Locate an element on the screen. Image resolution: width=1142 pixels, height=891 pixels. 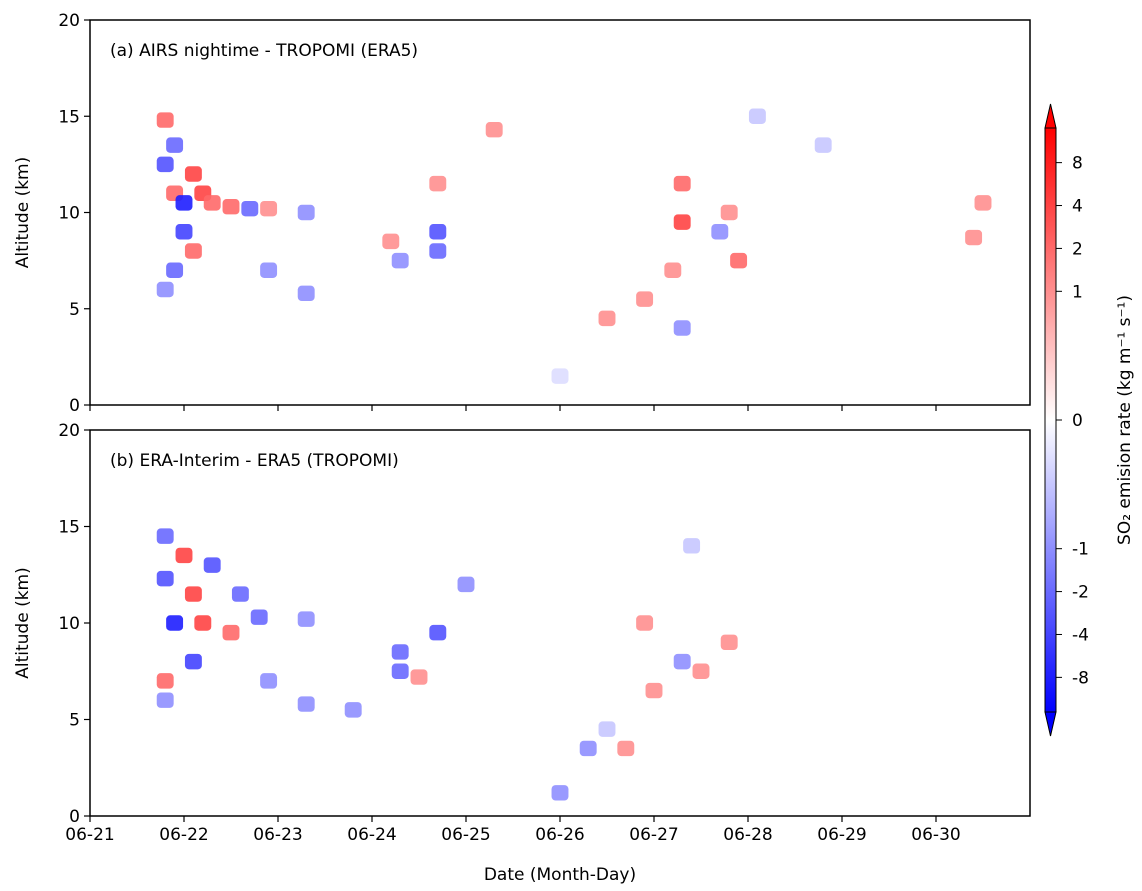
x-tick-label: 06-30 is located at coordinates (935, 835).